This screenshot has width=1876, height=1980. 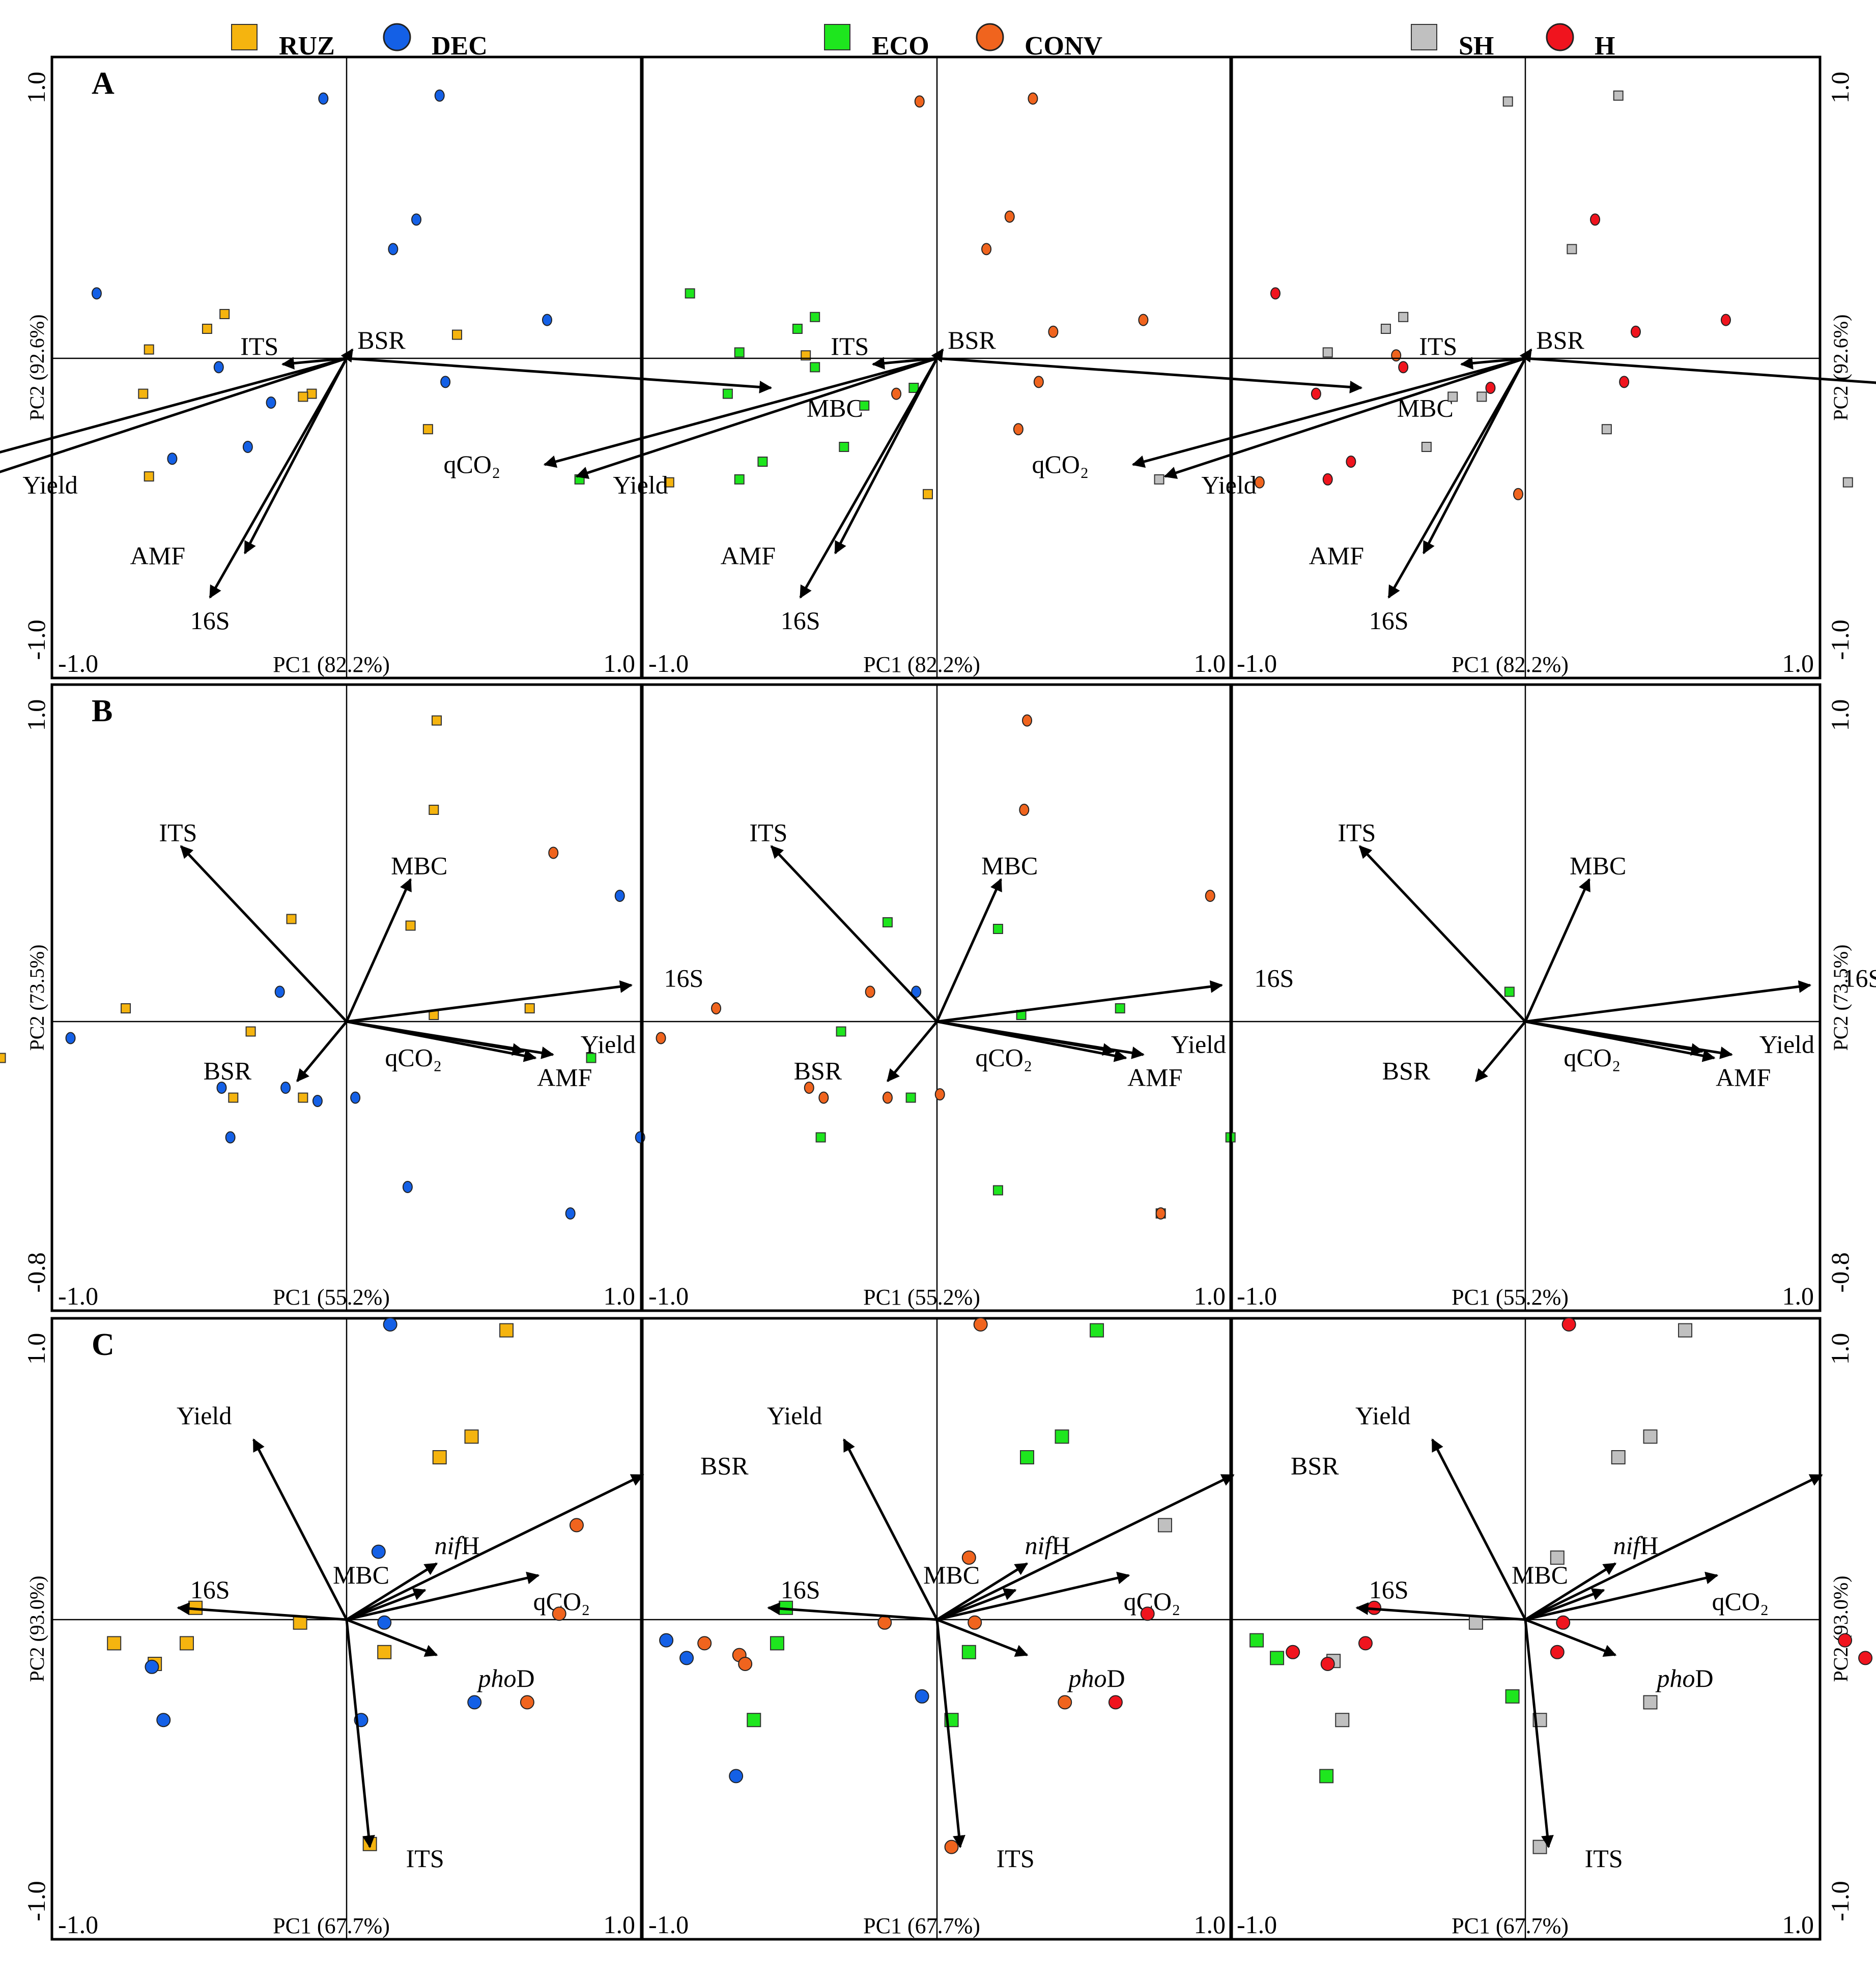 What do you see at coordinates (1619, 1655) in the screenshot?
I see `vector-phod: phoD` at bounding box center [1619, 1655].